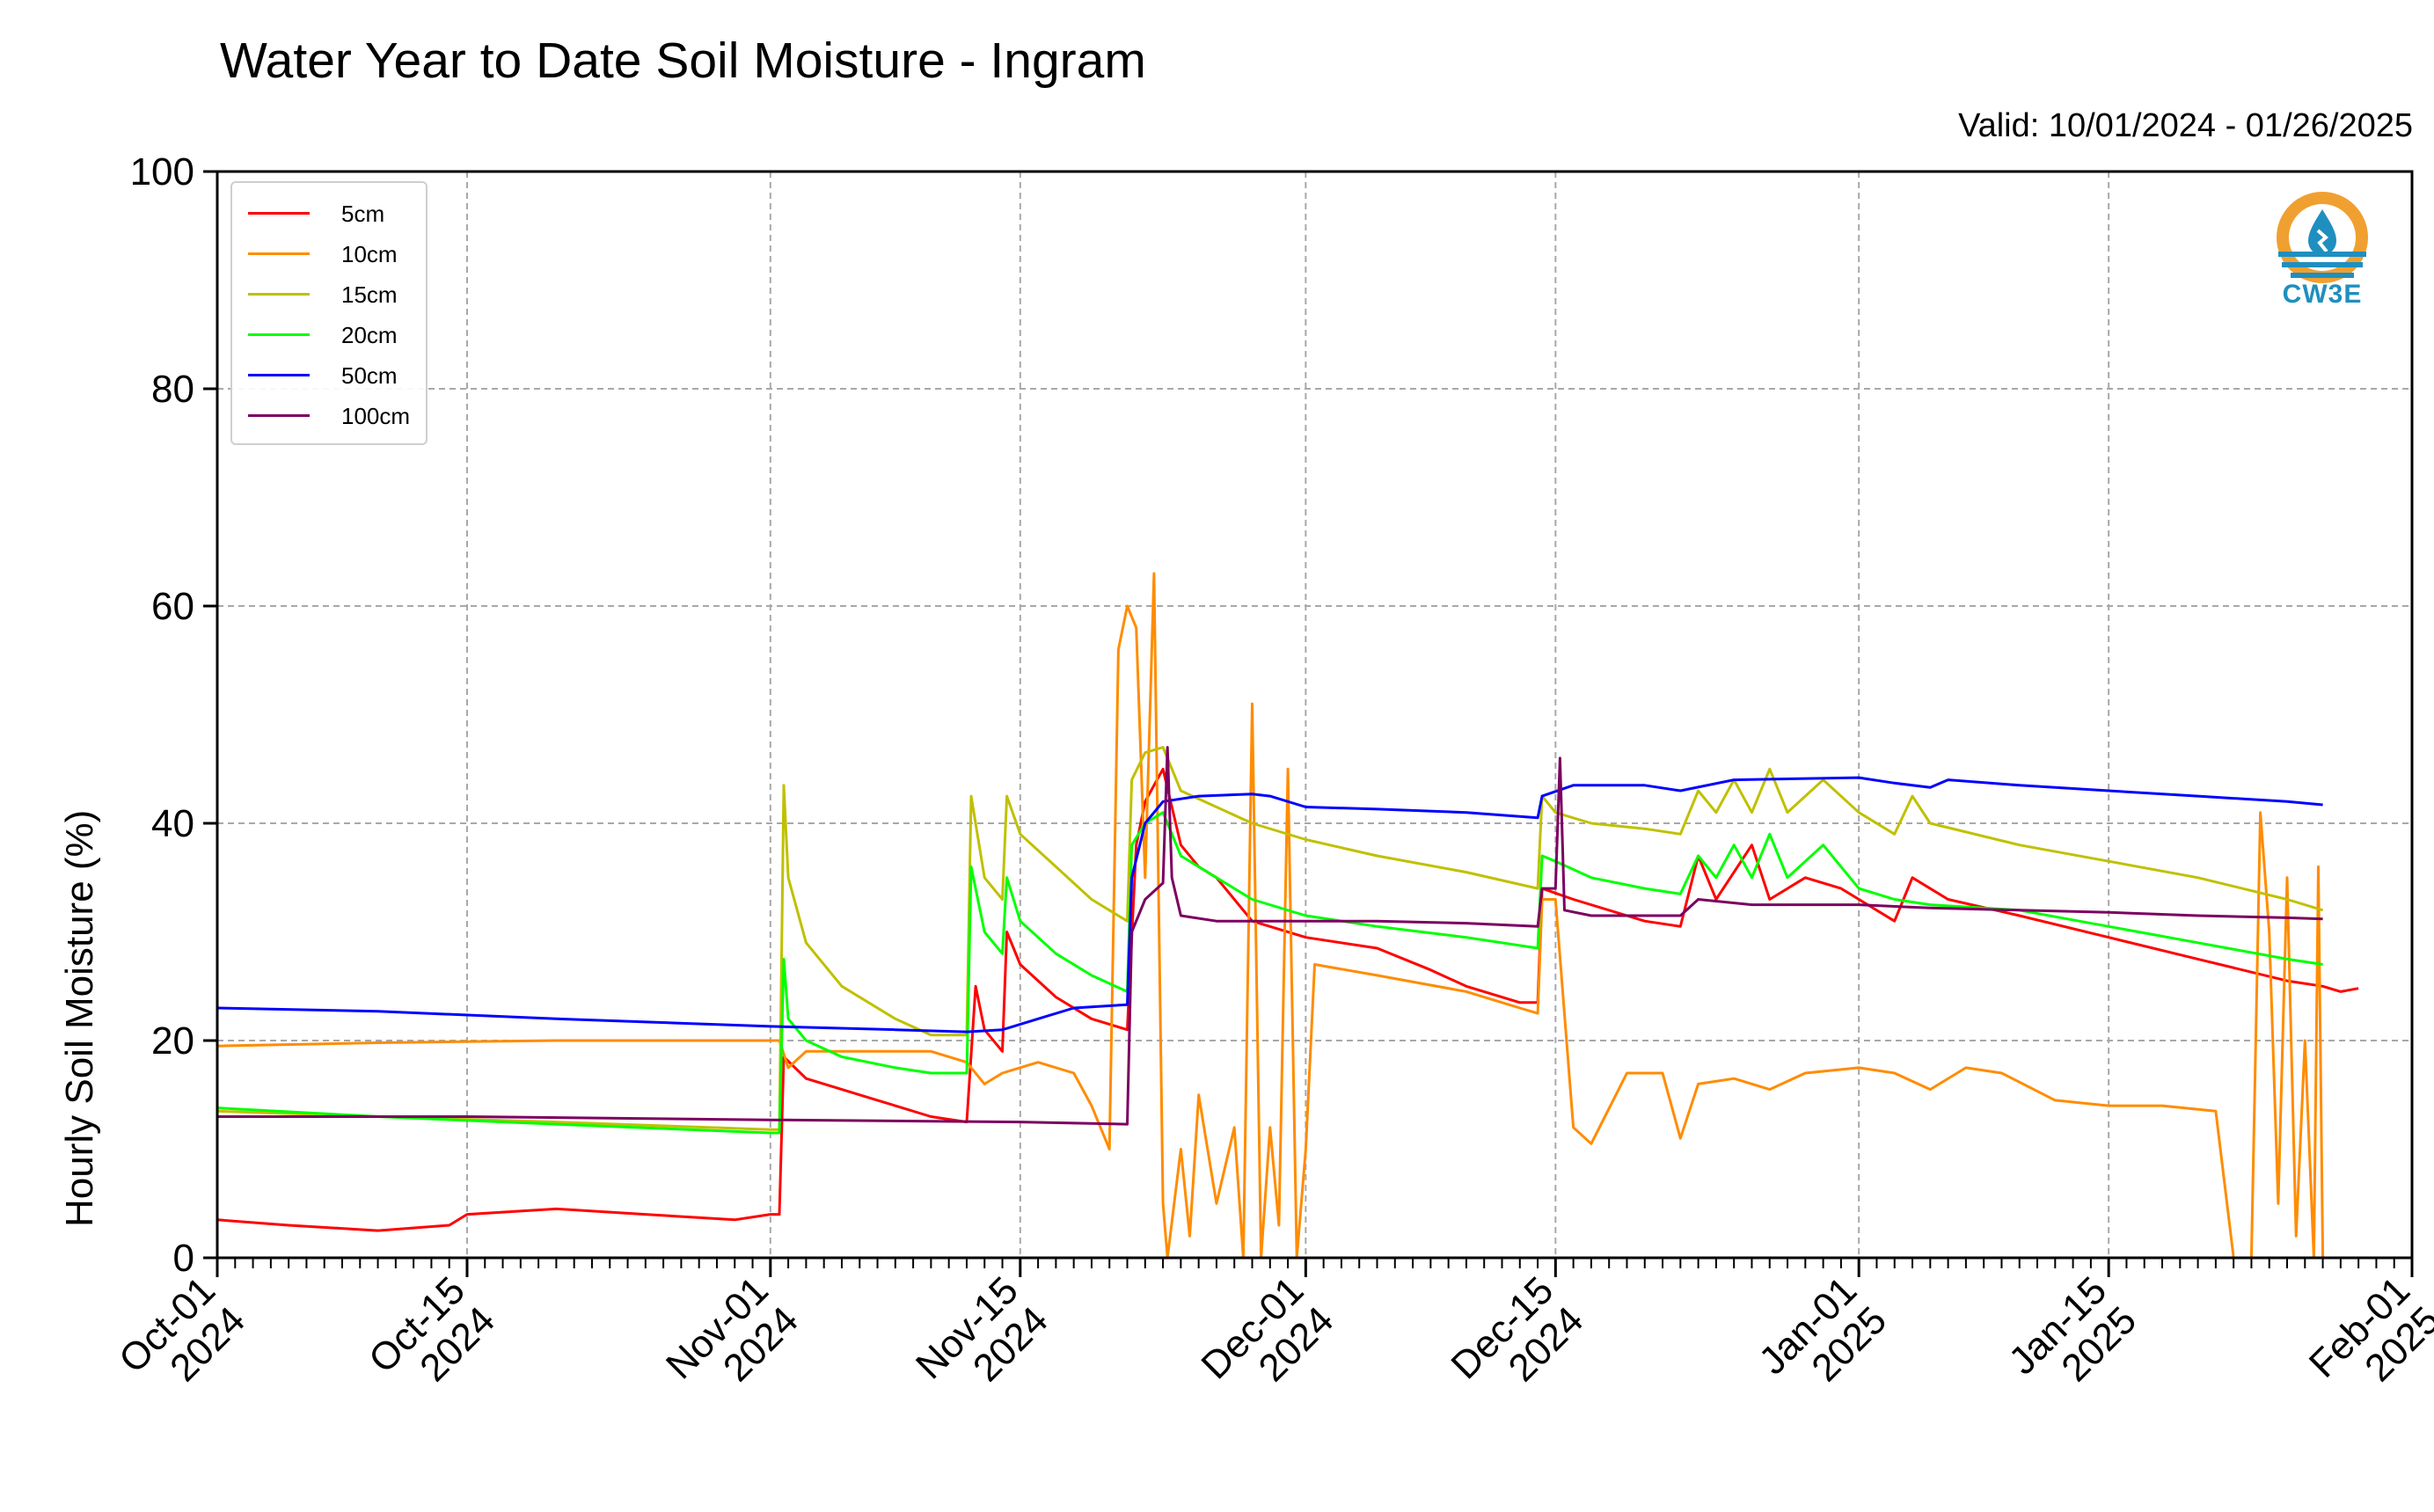  Describe the element at coordinates (2185, 125) in the screenshot. I see `chart-valid-range: Valid: 10/01/2024 - 01/26/2025` at that location.